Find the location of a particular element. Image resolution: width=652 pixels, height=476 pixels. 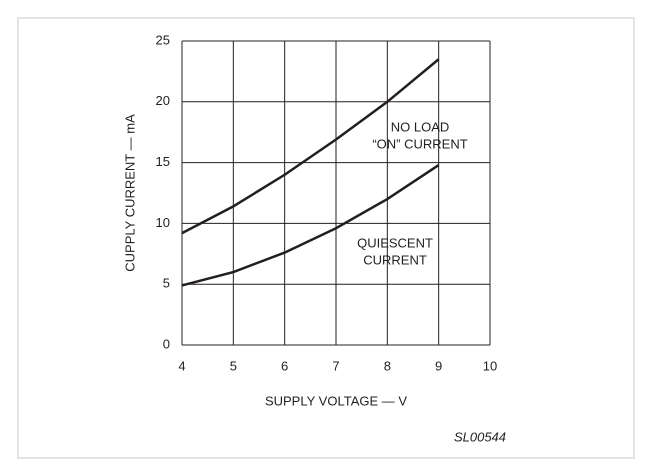

y-tick-label: 25 is located at coordinates (163, 39).